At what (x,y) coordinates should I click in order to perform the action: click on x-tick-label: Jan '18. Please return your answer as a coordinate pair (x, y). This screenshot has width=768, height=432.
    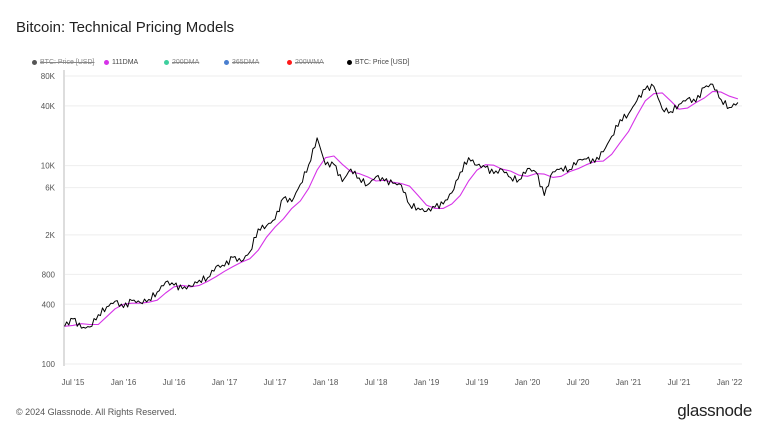
    Looking at the image, I should click on (326, 382).